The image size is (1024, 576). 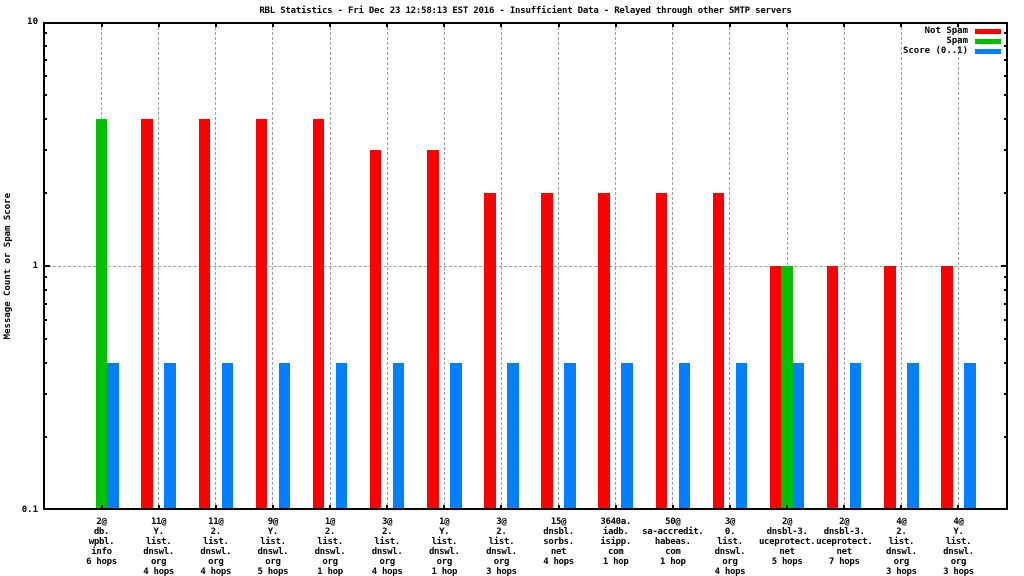 What do you see at coordinates (988, 51) in the screenshot?
I see `legend-swatch-score` at bounding box center [988, 51].